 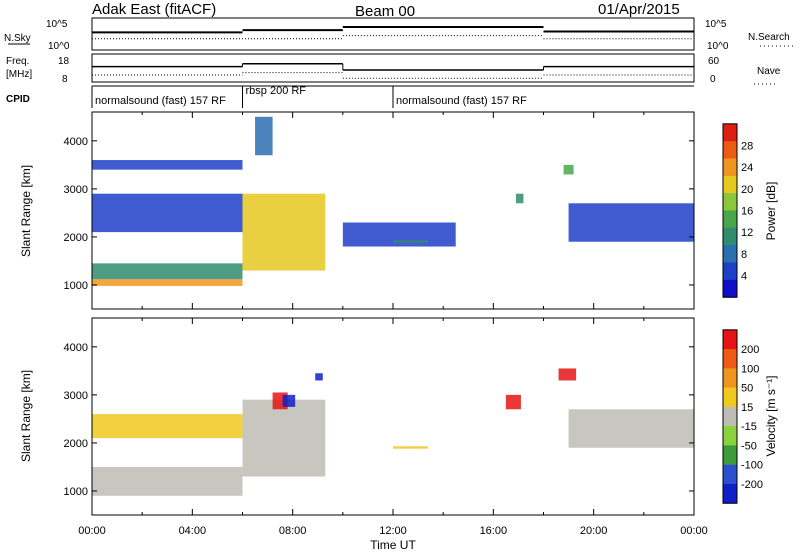 I want to click on velocity-colorbar-tick: 15, so click(x=747, y=408).